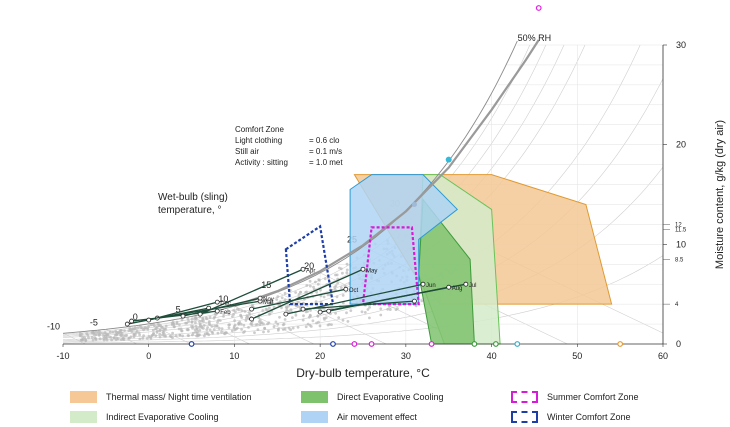  I want to click on y-minor-tick-label: 12, so click(678, 225).